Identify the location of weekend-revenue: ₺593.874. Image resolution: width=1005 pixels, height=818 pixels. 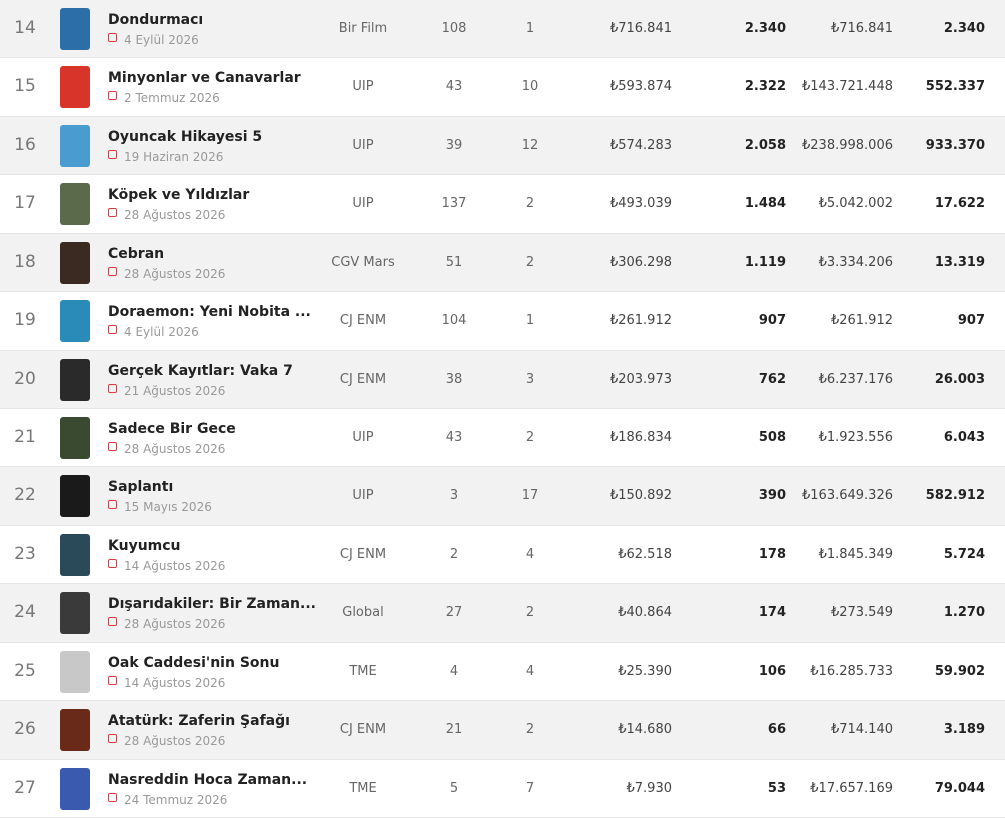
(640, 87).